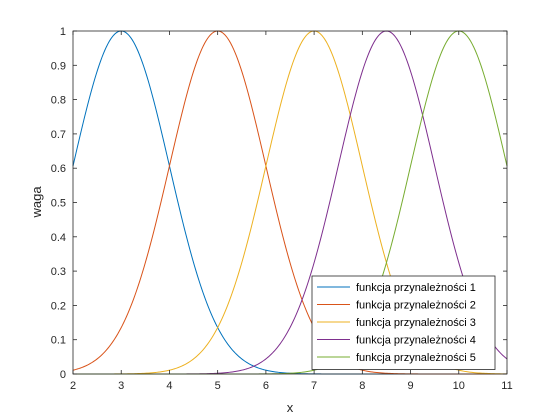  I want to click on y-tick-label: 0, so click(63, 375).